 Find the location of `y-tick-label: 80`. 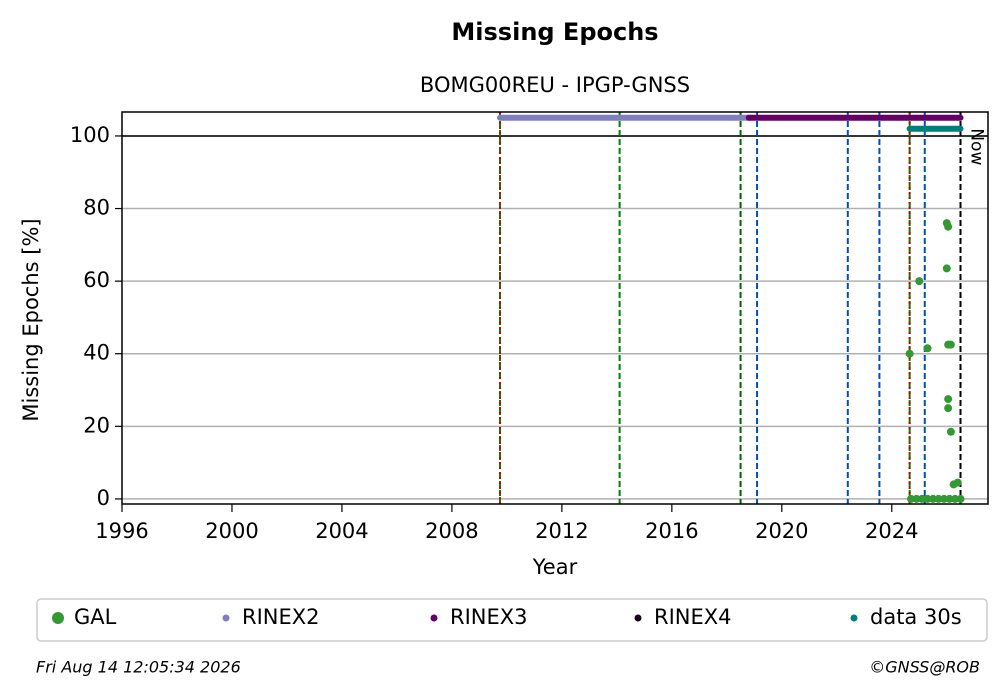

y-tick-label: 80 is located at coordinates (96, 208).